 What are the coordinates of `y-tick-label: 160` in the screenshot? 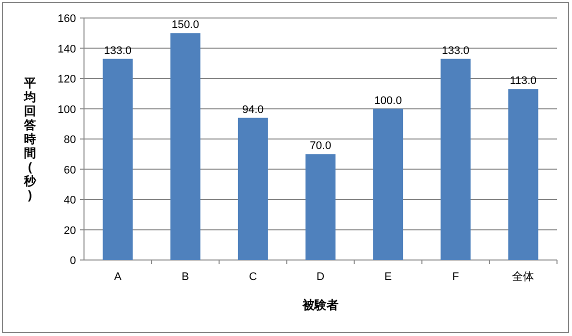 It's located at (67, 19).